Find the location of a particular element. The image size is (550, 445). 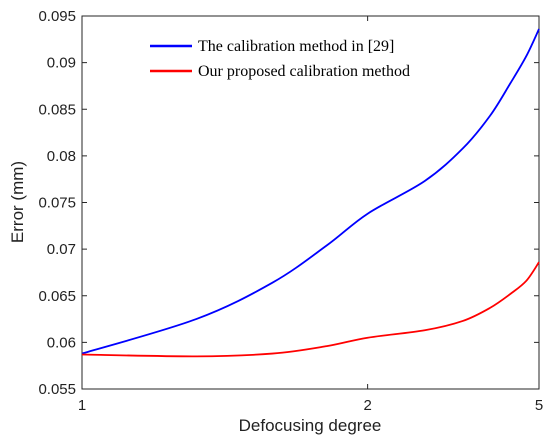

x-axis-label: Defocusing degree is located at coordinates (310, 425).